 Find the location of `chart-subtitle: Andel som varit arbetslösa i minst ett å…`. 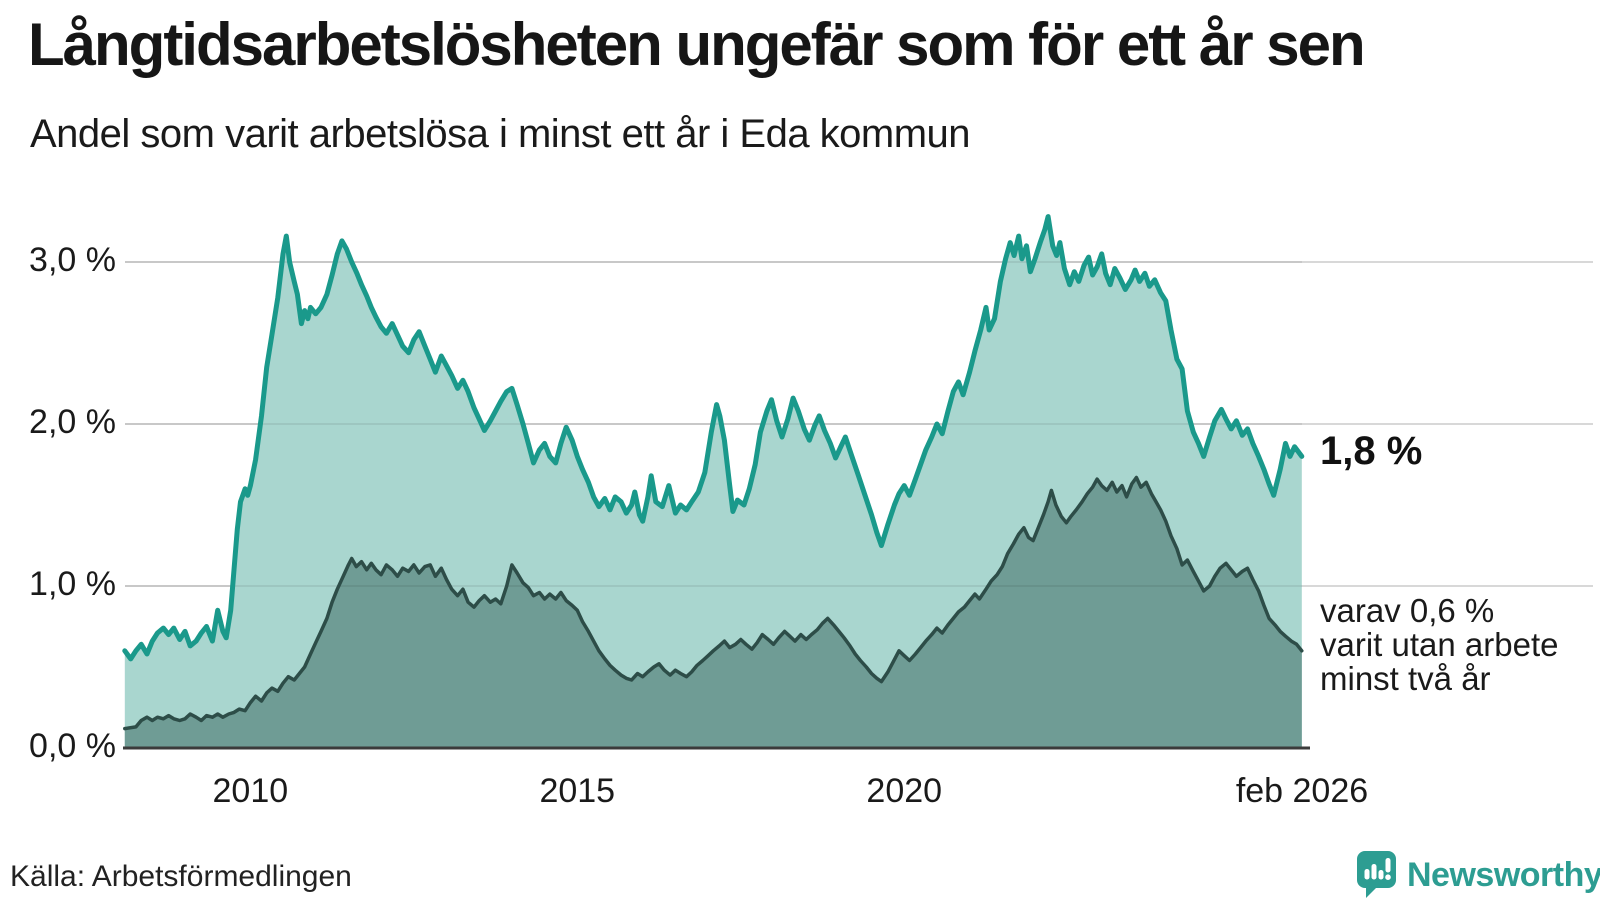

chart-subtitle: Andel som varit arbetslösa i minst ett å… is located at coordinates (500, 134).